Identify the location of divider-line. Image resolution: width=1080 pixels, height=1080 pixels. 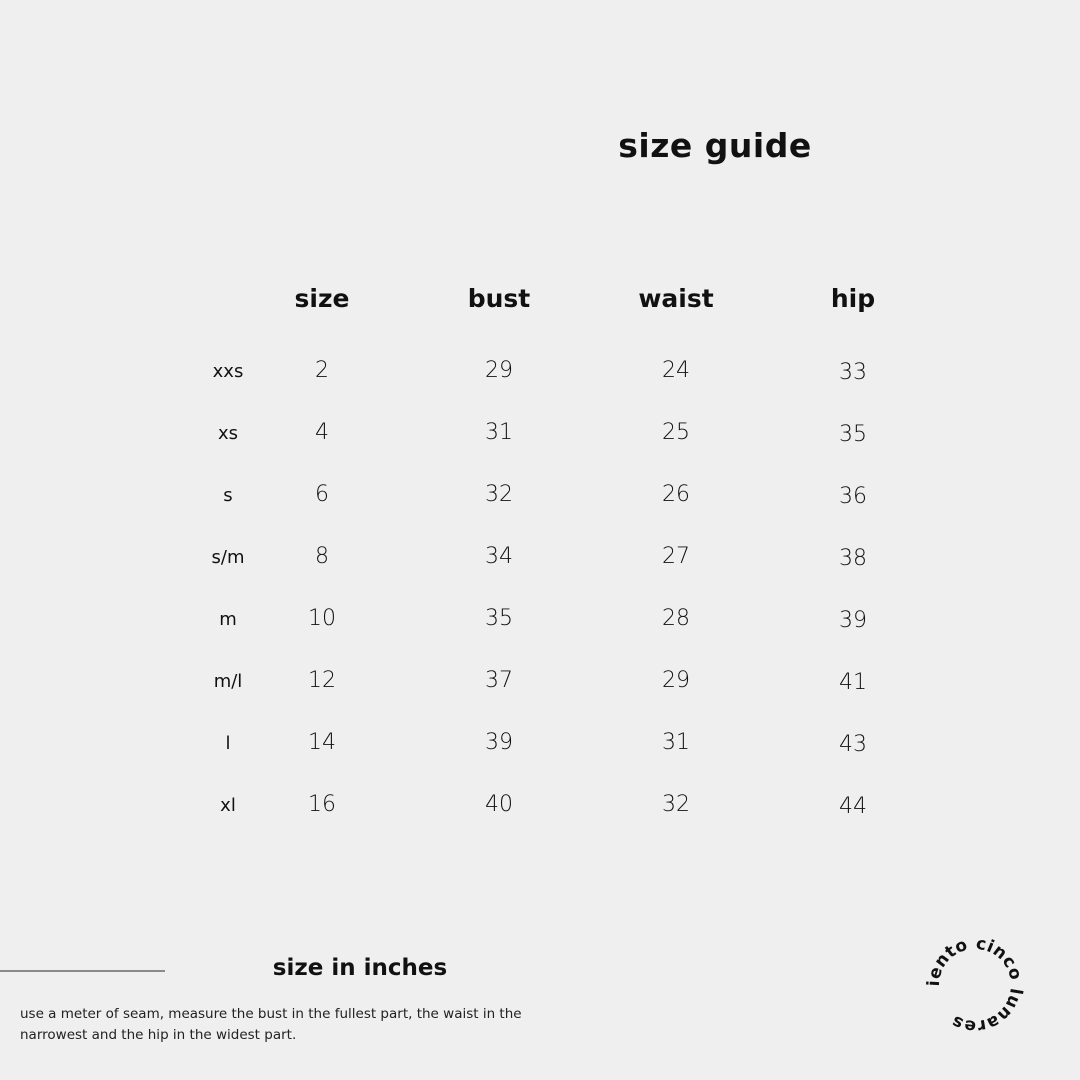
(82, 971).